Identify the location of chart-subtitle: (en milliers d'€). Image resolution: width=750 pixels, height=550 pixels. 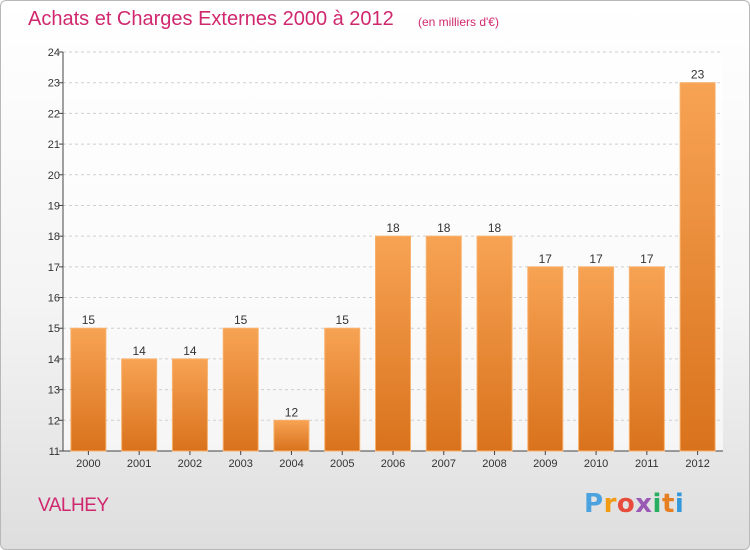
(458, 22).